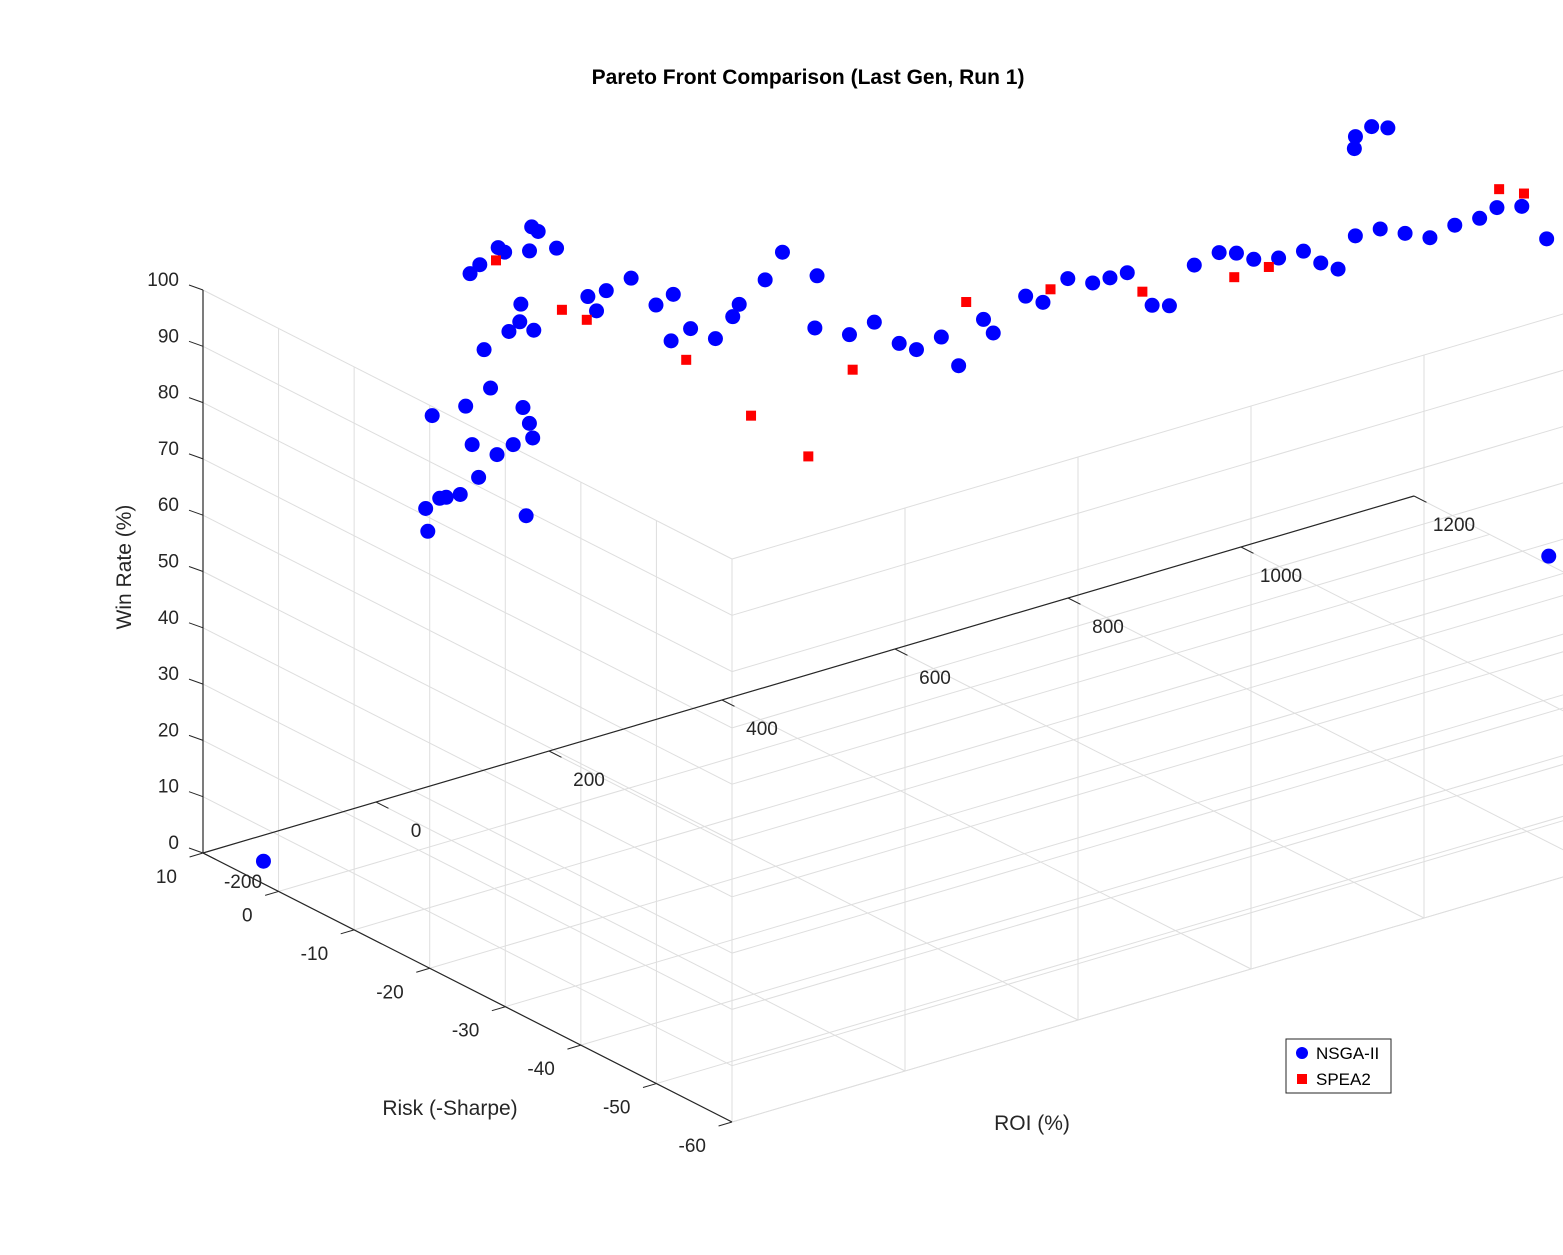 This screenshot has height=1255, width=1563. What do you see at coordinates (168, 393) in the screenshot?
I see `z-tick-label: 80` at bounding box center [168, 393].